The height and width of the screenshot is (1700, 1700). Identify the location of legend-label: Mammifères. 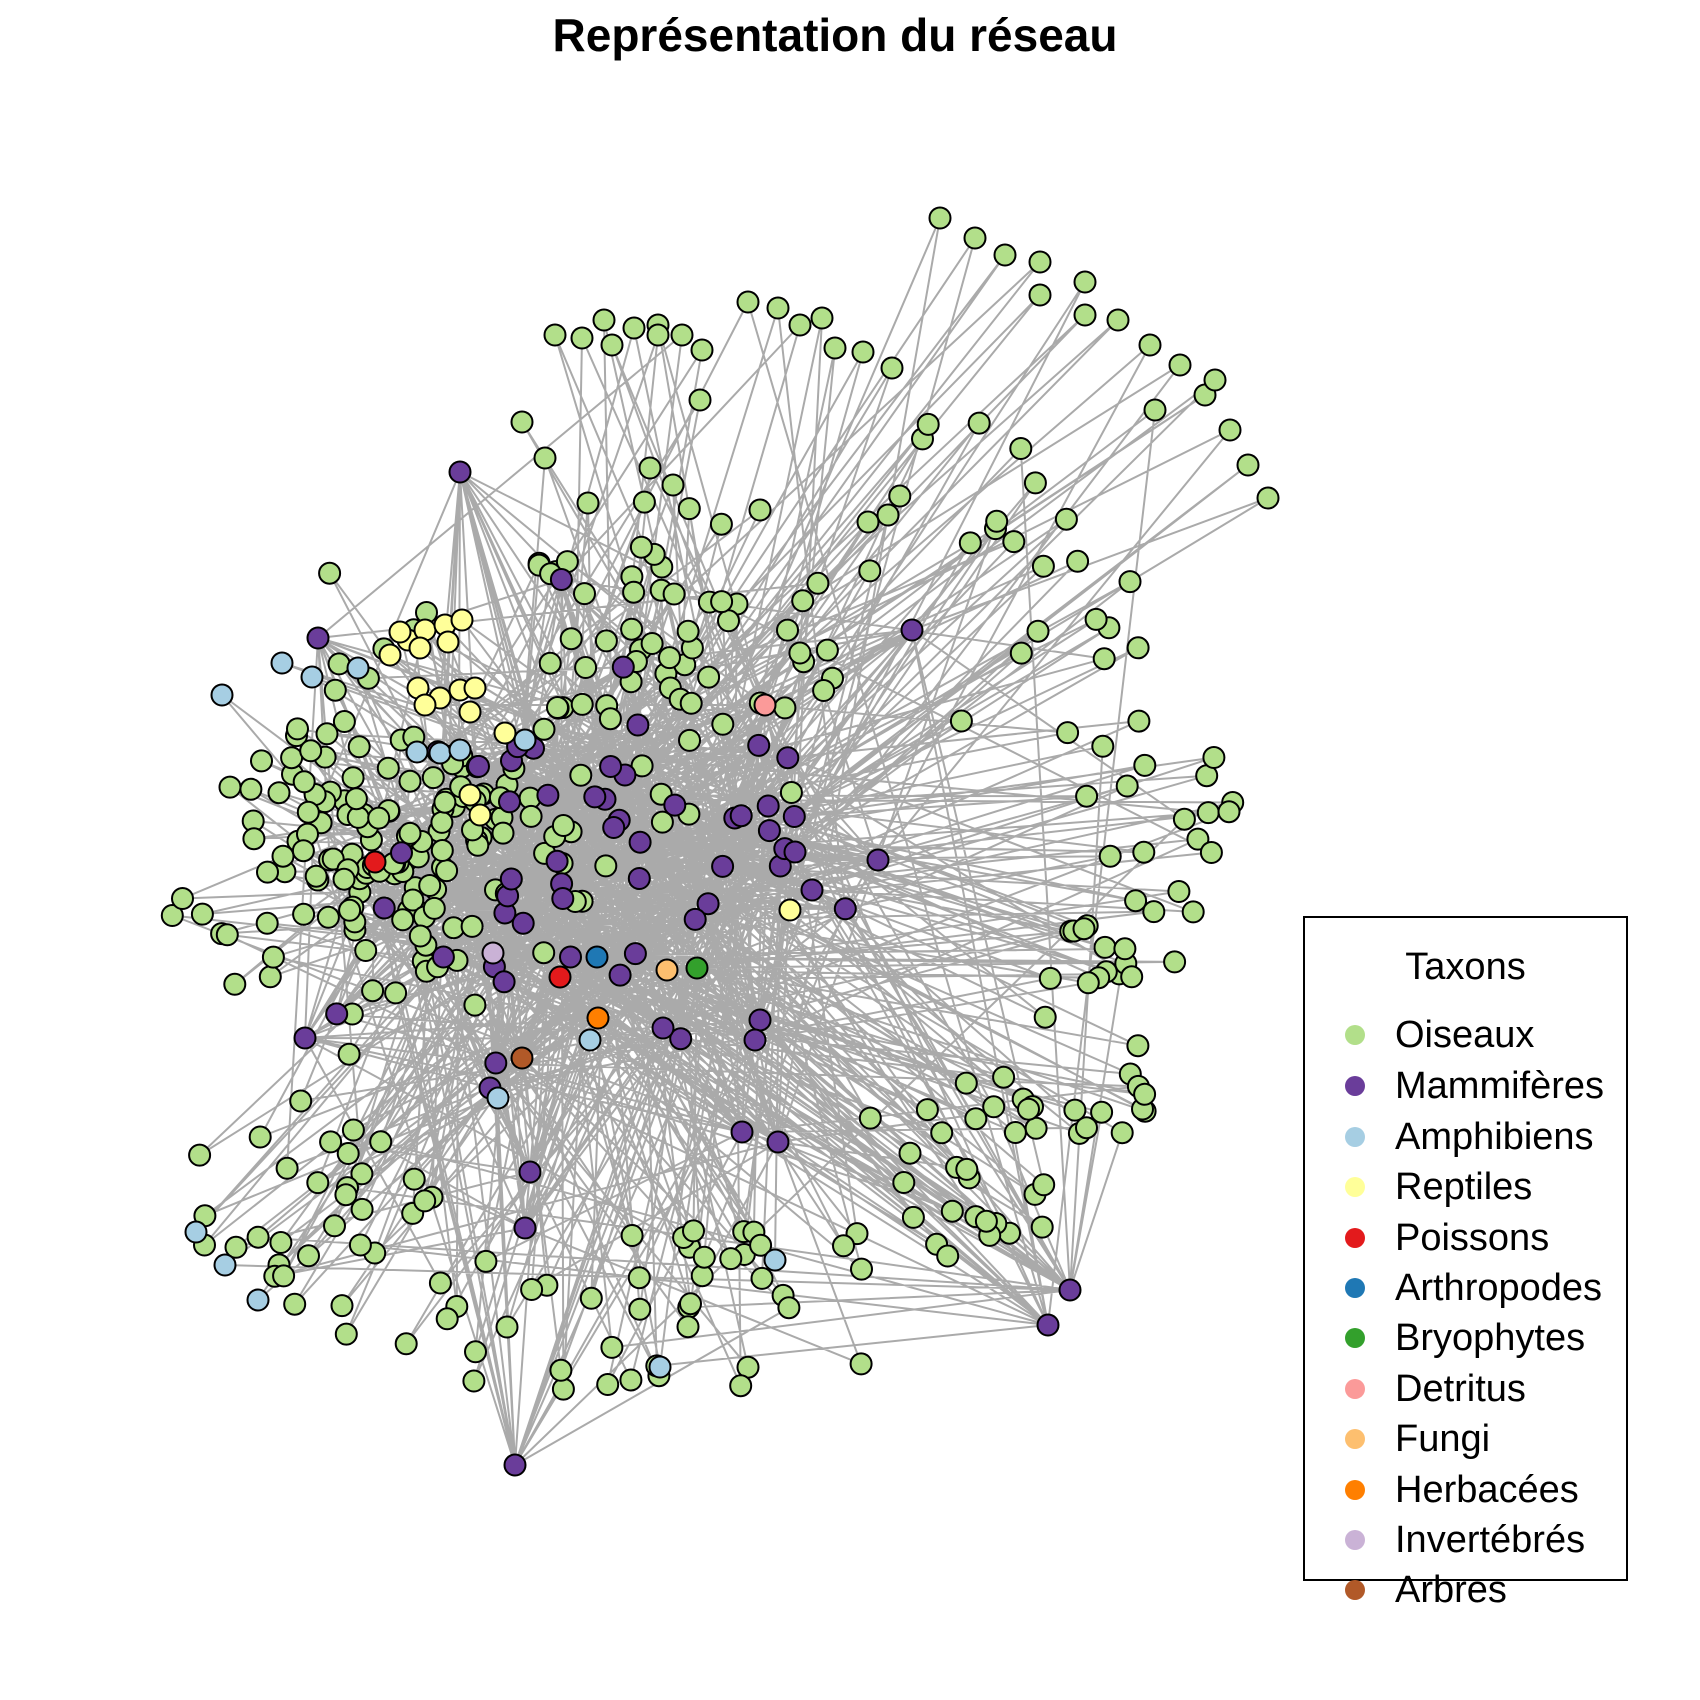
(1500, 1085).